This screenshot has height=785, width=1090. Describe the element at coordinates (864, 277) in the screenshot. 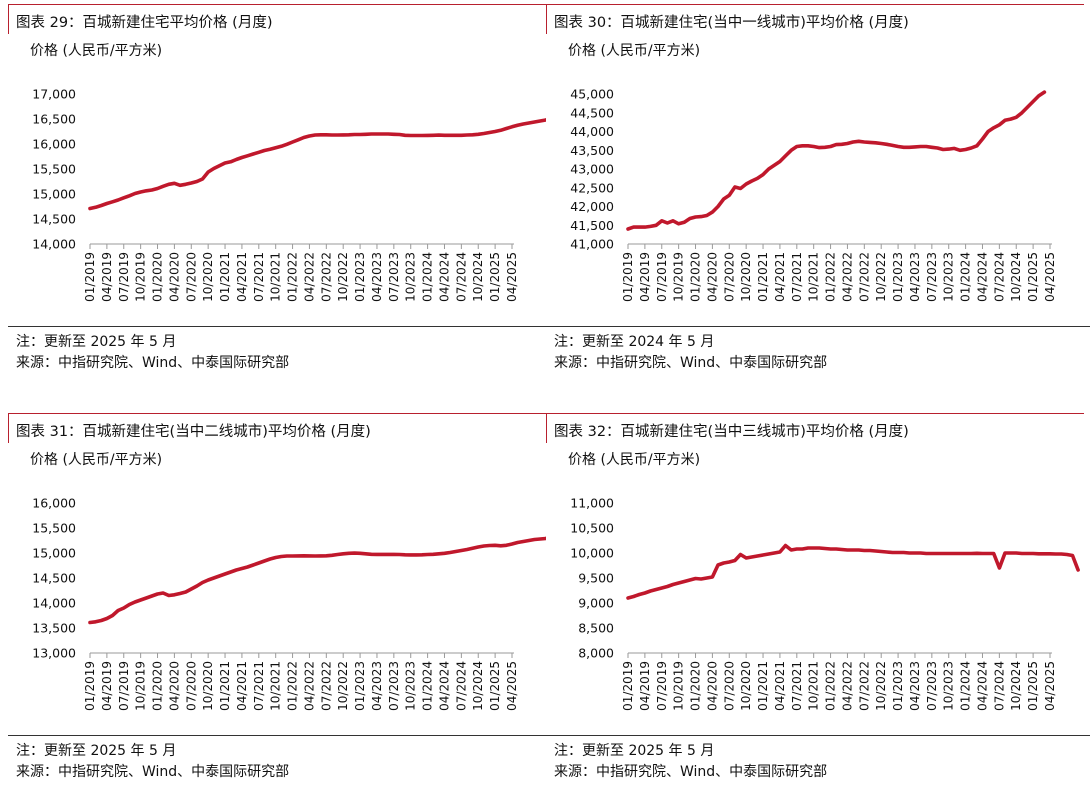

I see `x-tick-label: 07/2022` at that location.